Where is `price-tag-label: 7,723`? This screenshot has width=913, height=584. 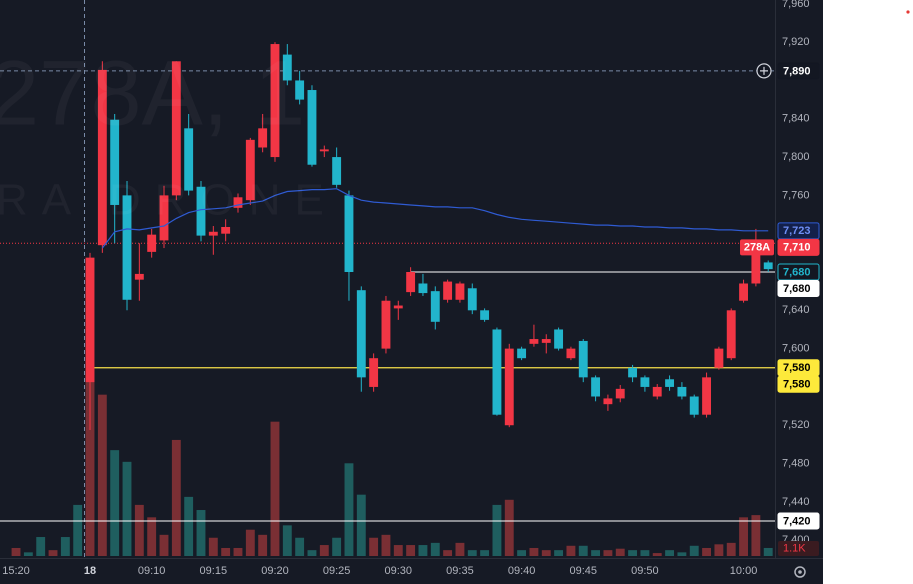
price-tag-label: 7,723 is located at coordinates (797, 231).